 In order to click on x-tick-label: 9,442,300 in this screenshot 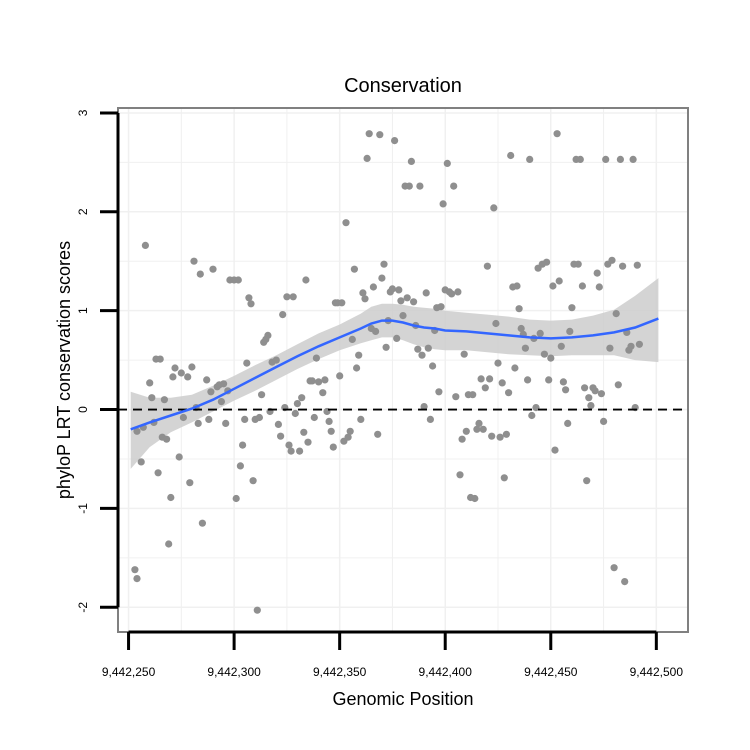, I will do `click(234, 672)`.